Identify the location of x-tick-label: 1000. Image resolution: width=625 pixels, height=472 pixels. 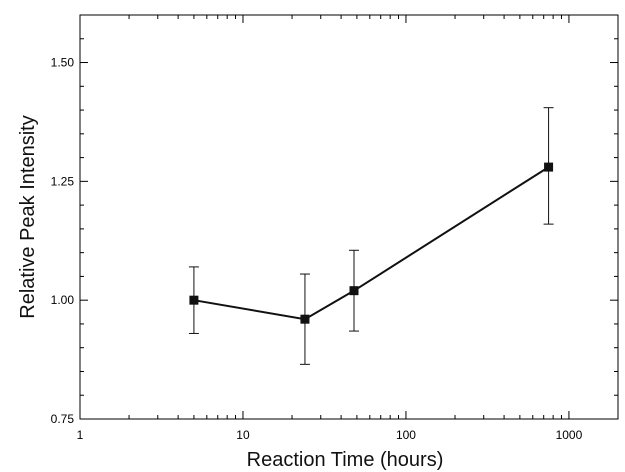
(569, 435).